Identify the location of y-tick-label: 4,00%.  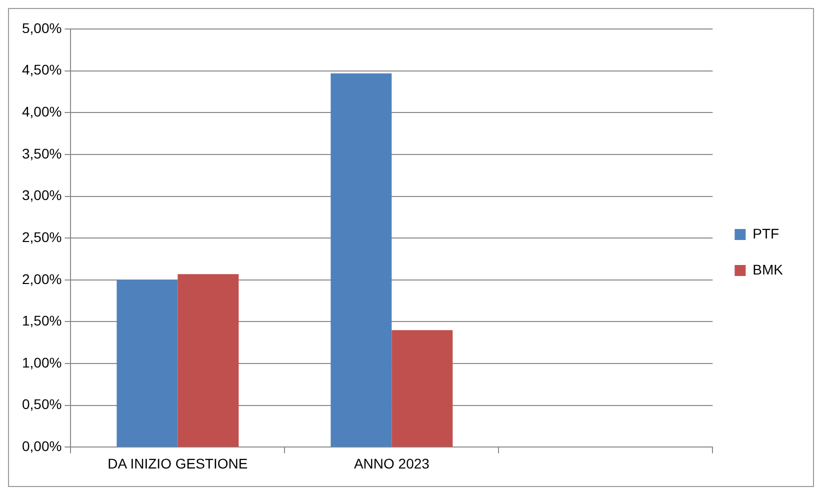
(42, 112).